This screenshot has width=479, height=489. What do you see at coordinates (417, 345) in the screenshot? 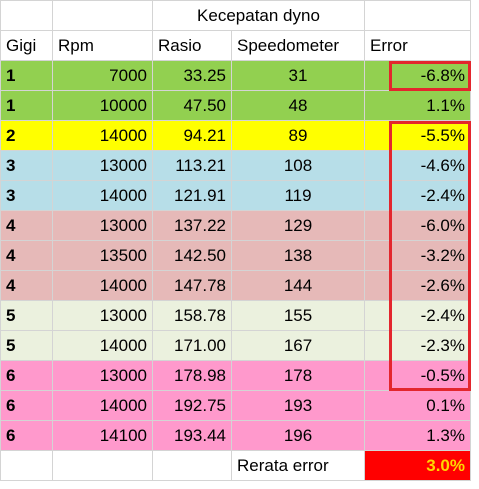
I see `cell-error: -2.3%` at bounding box center [417, 345].